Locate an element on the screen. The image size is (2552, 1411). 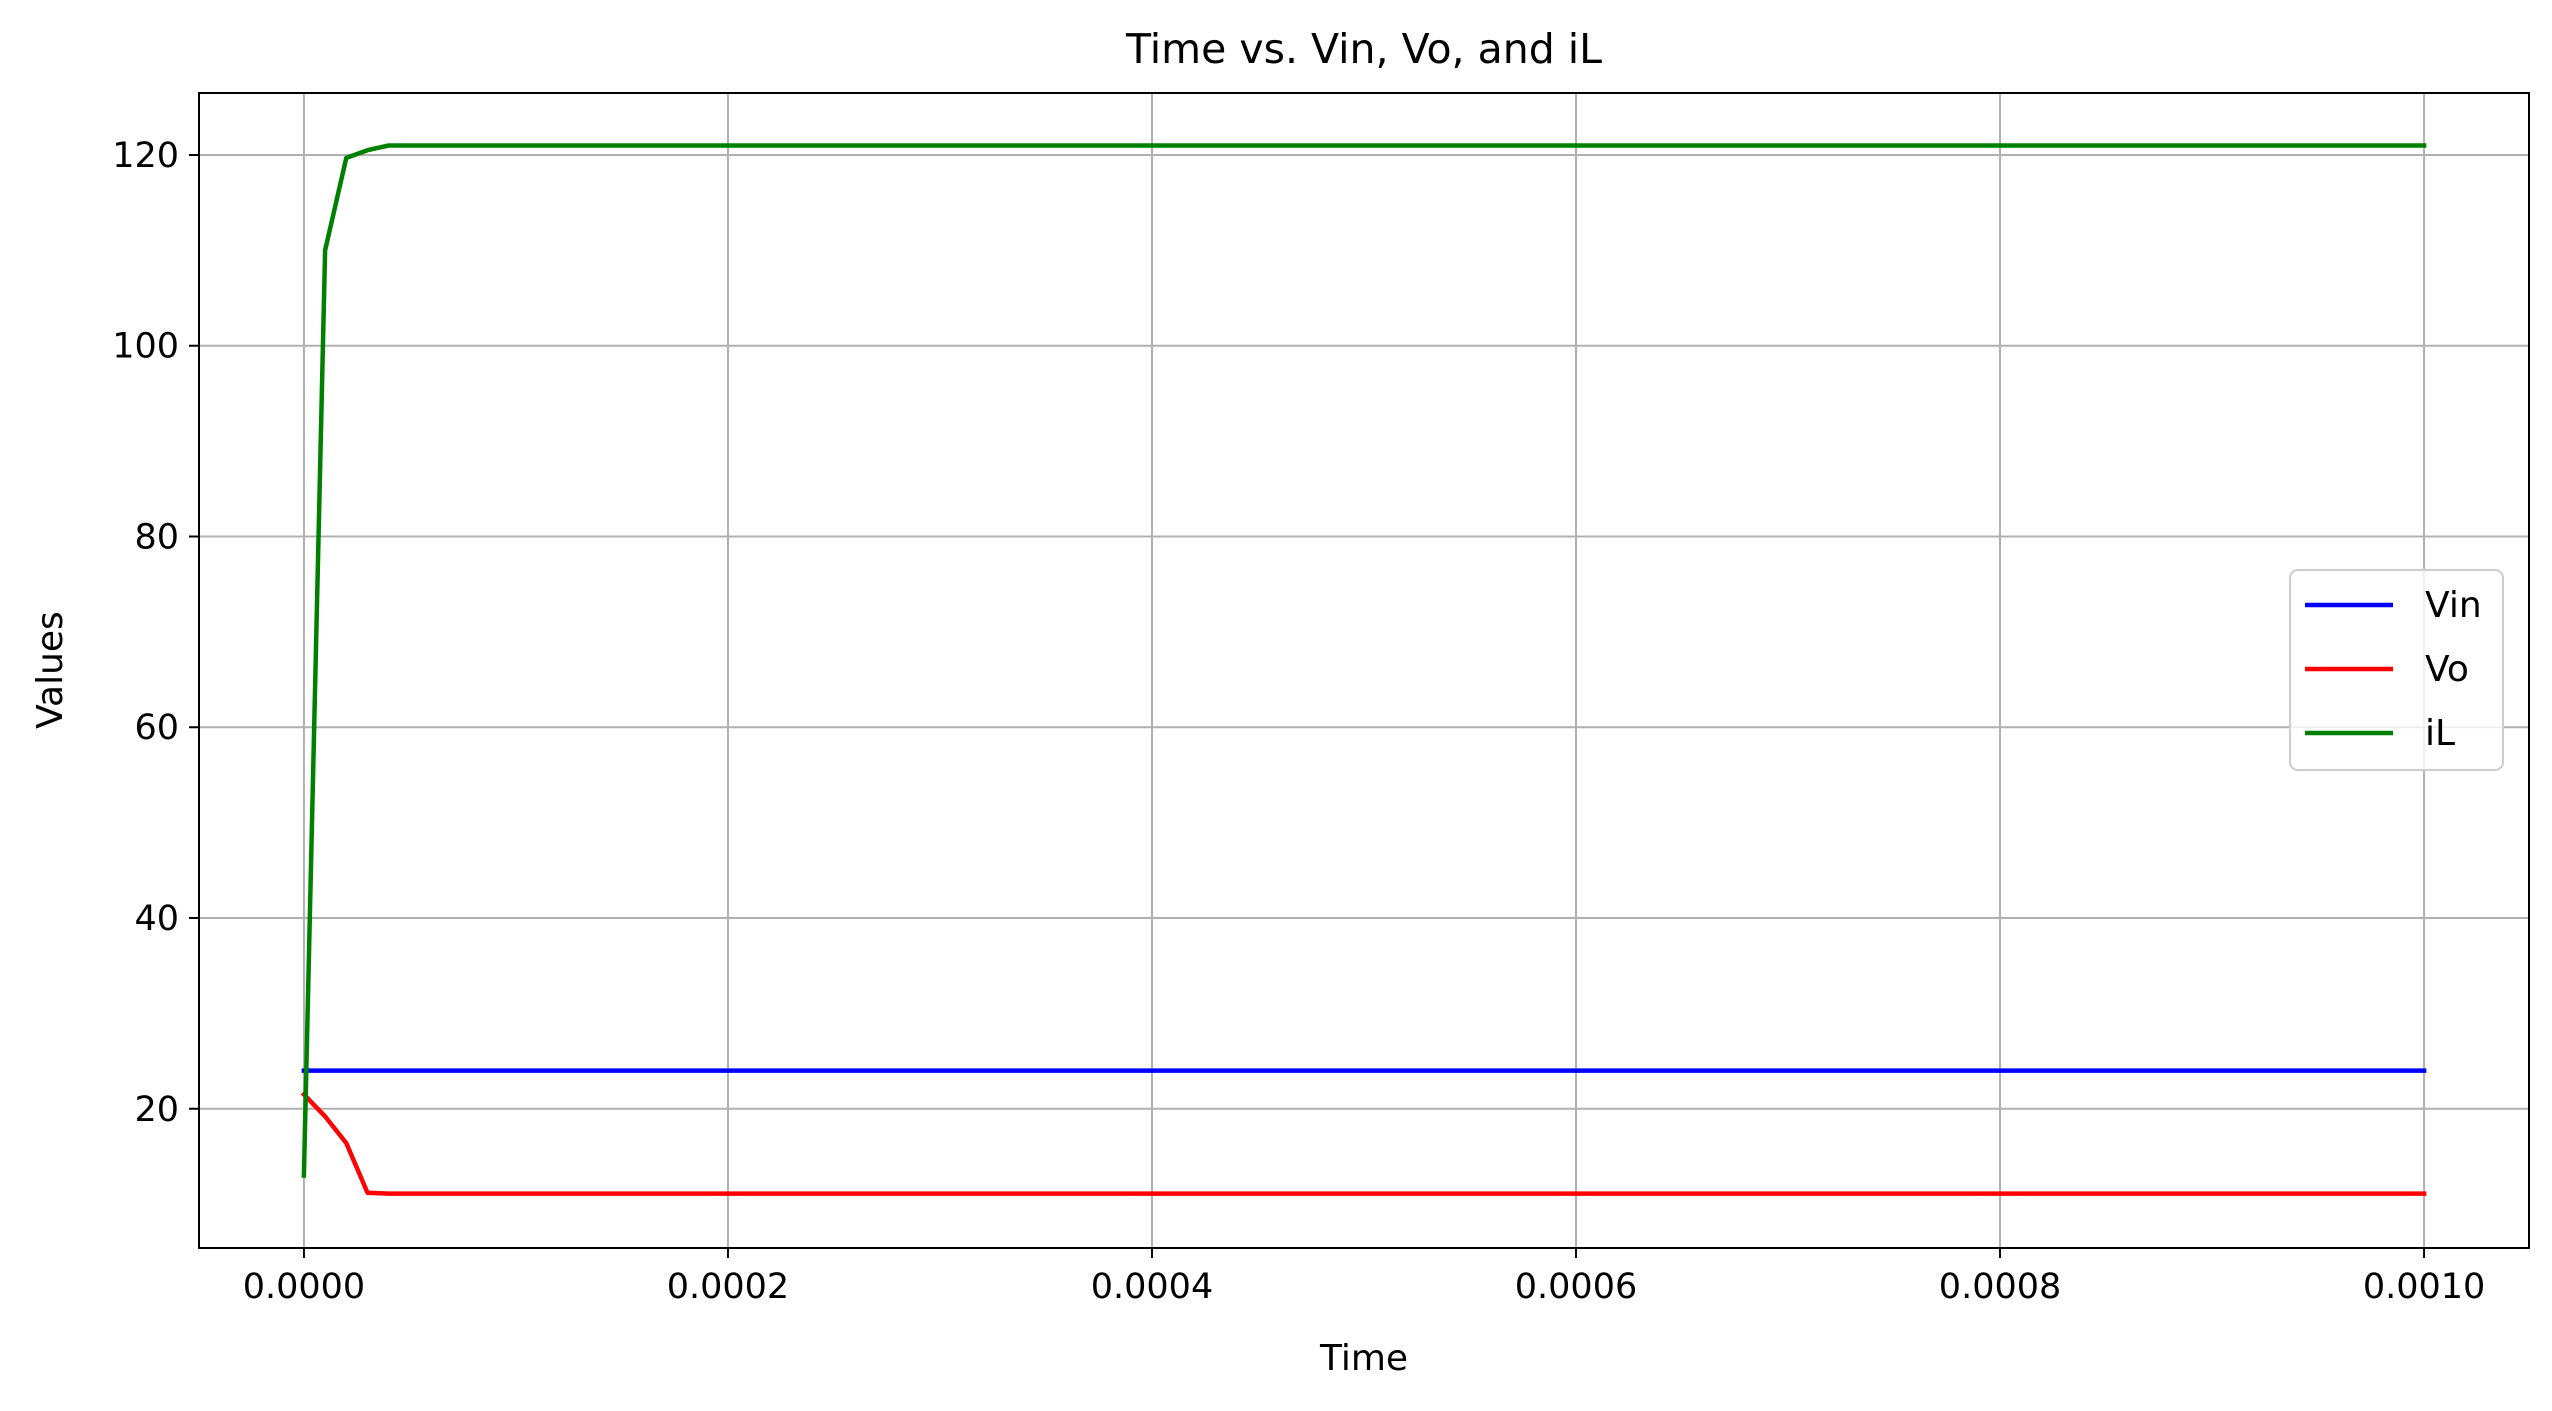
y-tick-label: 20 is located at coordinates (156, 1110).